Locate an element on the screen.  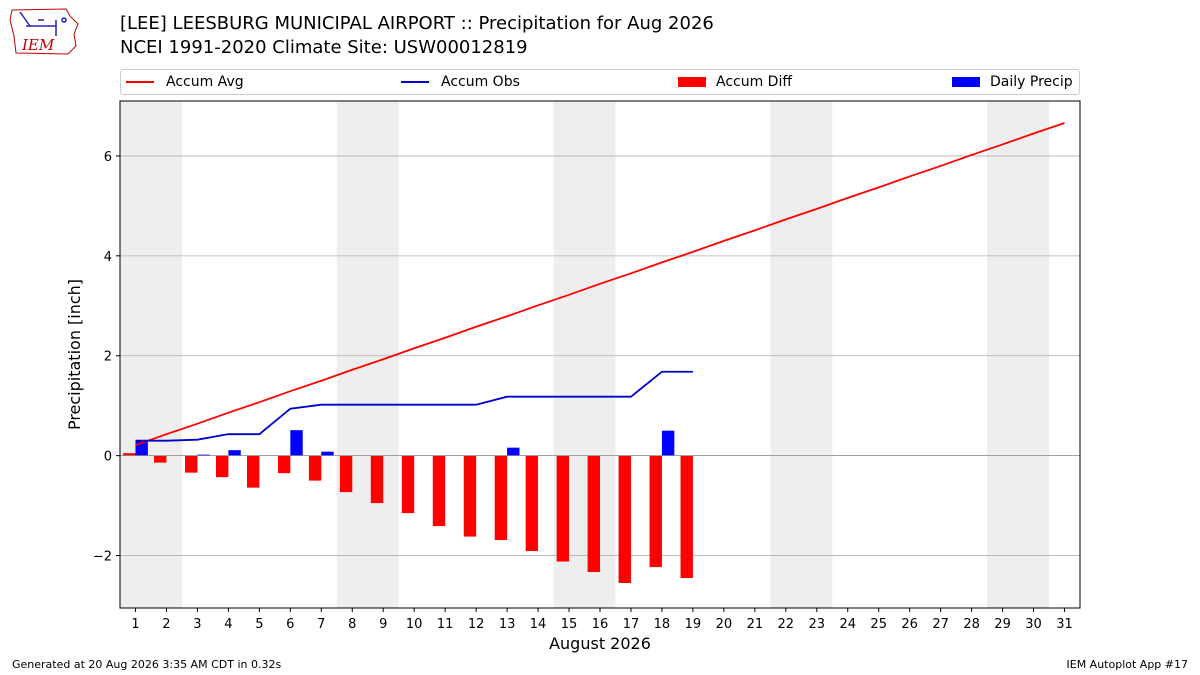
x-tick-label: 28 is located at coordinates (971, 624).